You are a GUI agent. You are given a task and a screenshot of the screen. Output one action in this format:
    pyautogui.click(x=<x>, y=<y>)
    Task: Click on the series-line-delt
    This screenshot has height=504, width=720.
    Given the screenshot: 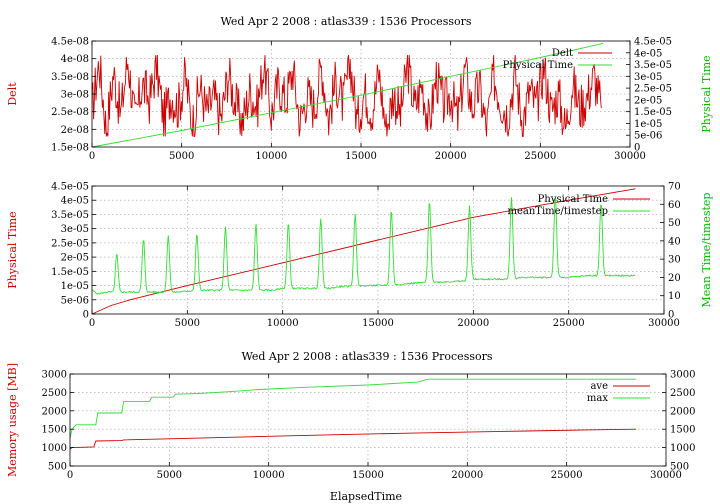 What is the action you would take?
    pyautogui.click(x=346, y=95)
    